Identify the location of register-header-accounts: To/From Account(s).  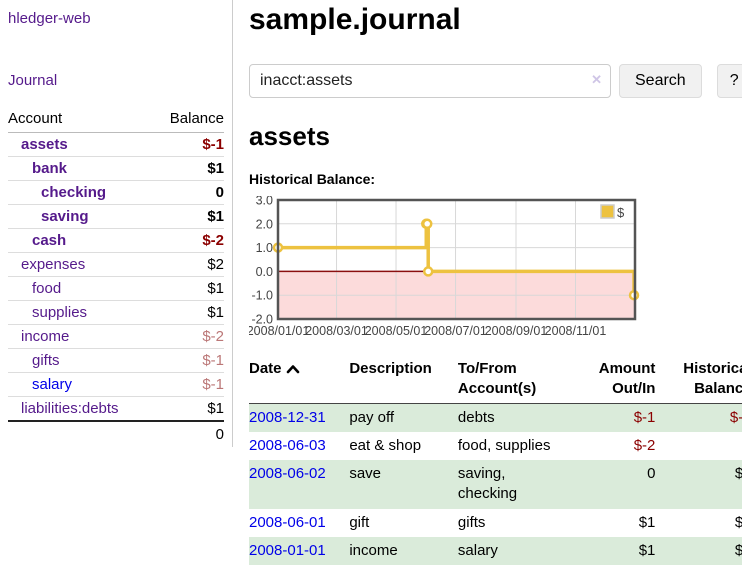
(517, 380).